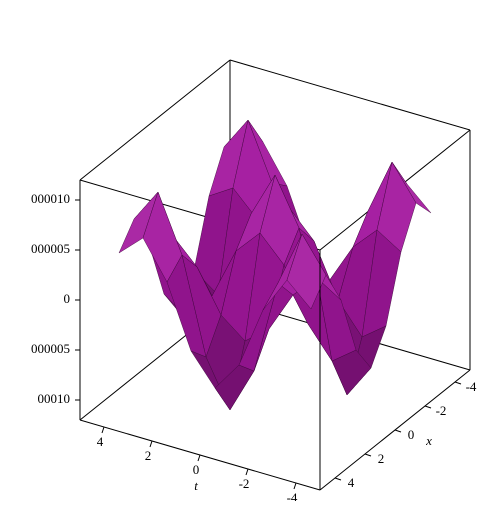 Image resolution: width=484 pixels, height=506 pixels. I want to click on x-axis-label: x, so click(428, 440).